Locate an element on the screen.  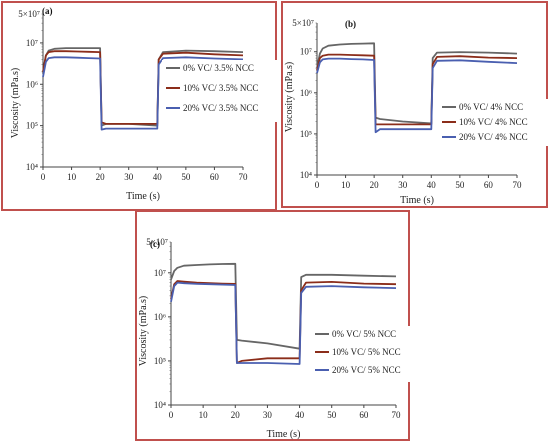
panel-label: (a) is located at coordinates (47, 11).